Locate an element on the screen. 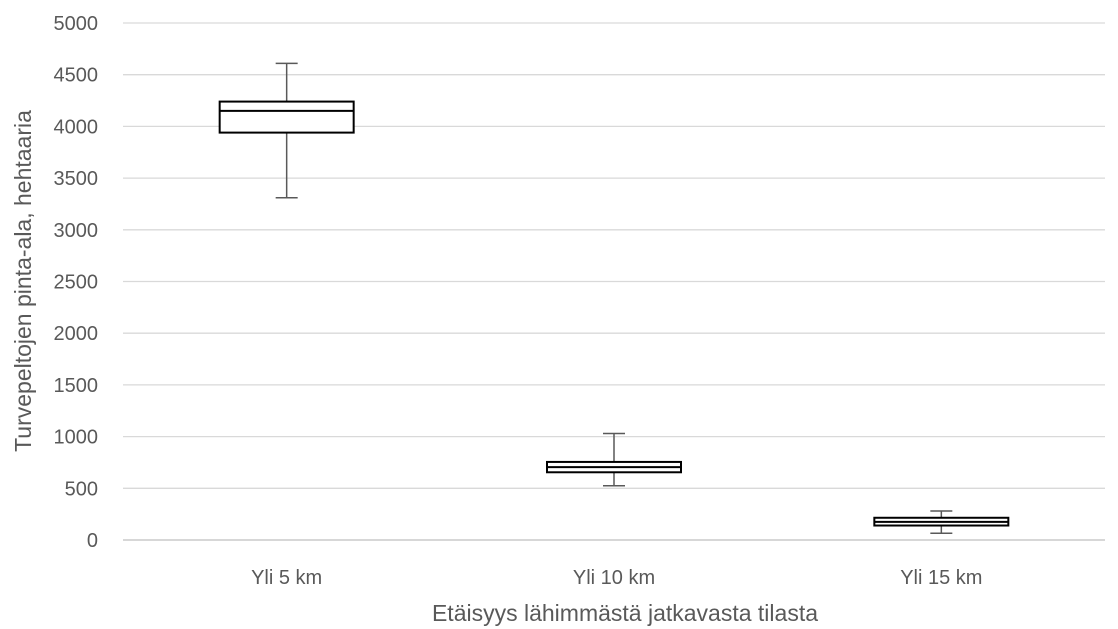 The width and height of the screenshot is (1118, 629). y-tick-label: 4500 is located at coordinates (76, 76).